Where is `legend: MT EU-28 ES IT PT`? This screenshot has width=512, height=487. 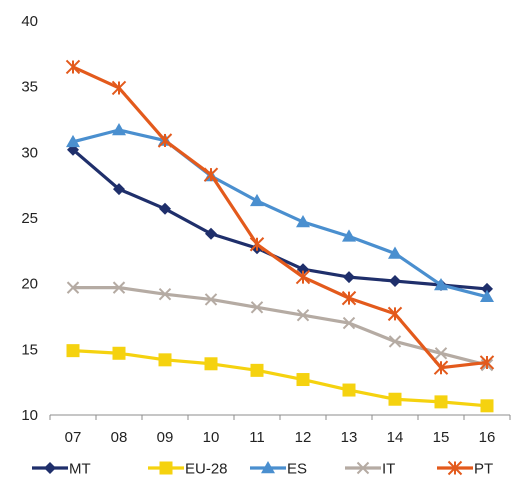
legend: MT EU-28 ES IT PT is located at coordinates (262, 469).